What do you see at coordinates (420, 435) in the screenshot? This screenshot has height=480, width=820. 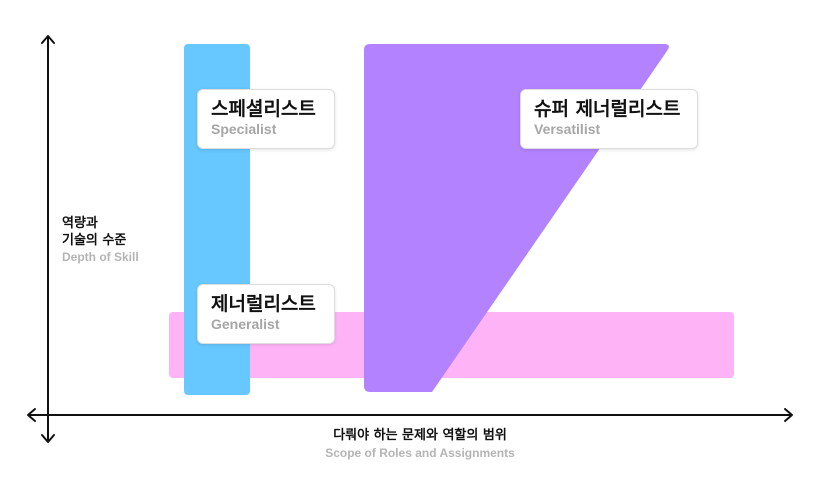 I see `x-axis-title: 다뤄야 하는 문제와 역할의 범위` at bounding box center [420, 435].